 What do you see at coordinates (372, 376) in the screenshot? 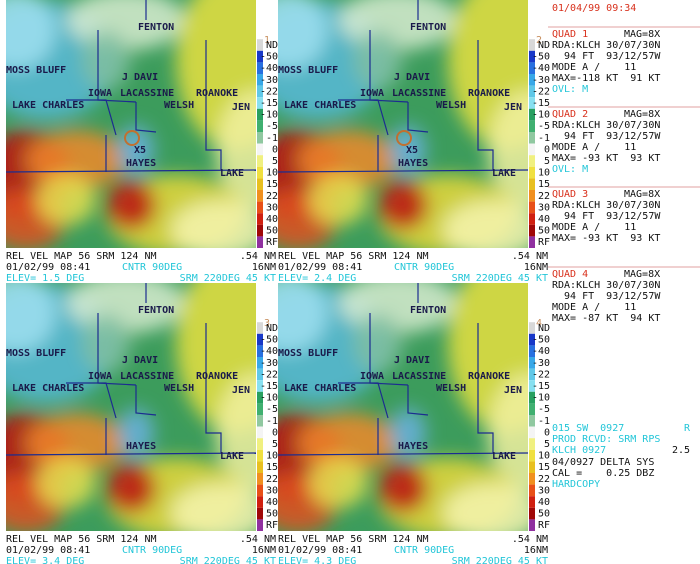
I see `place-label: IOWA` at bounding box center [372, 376].